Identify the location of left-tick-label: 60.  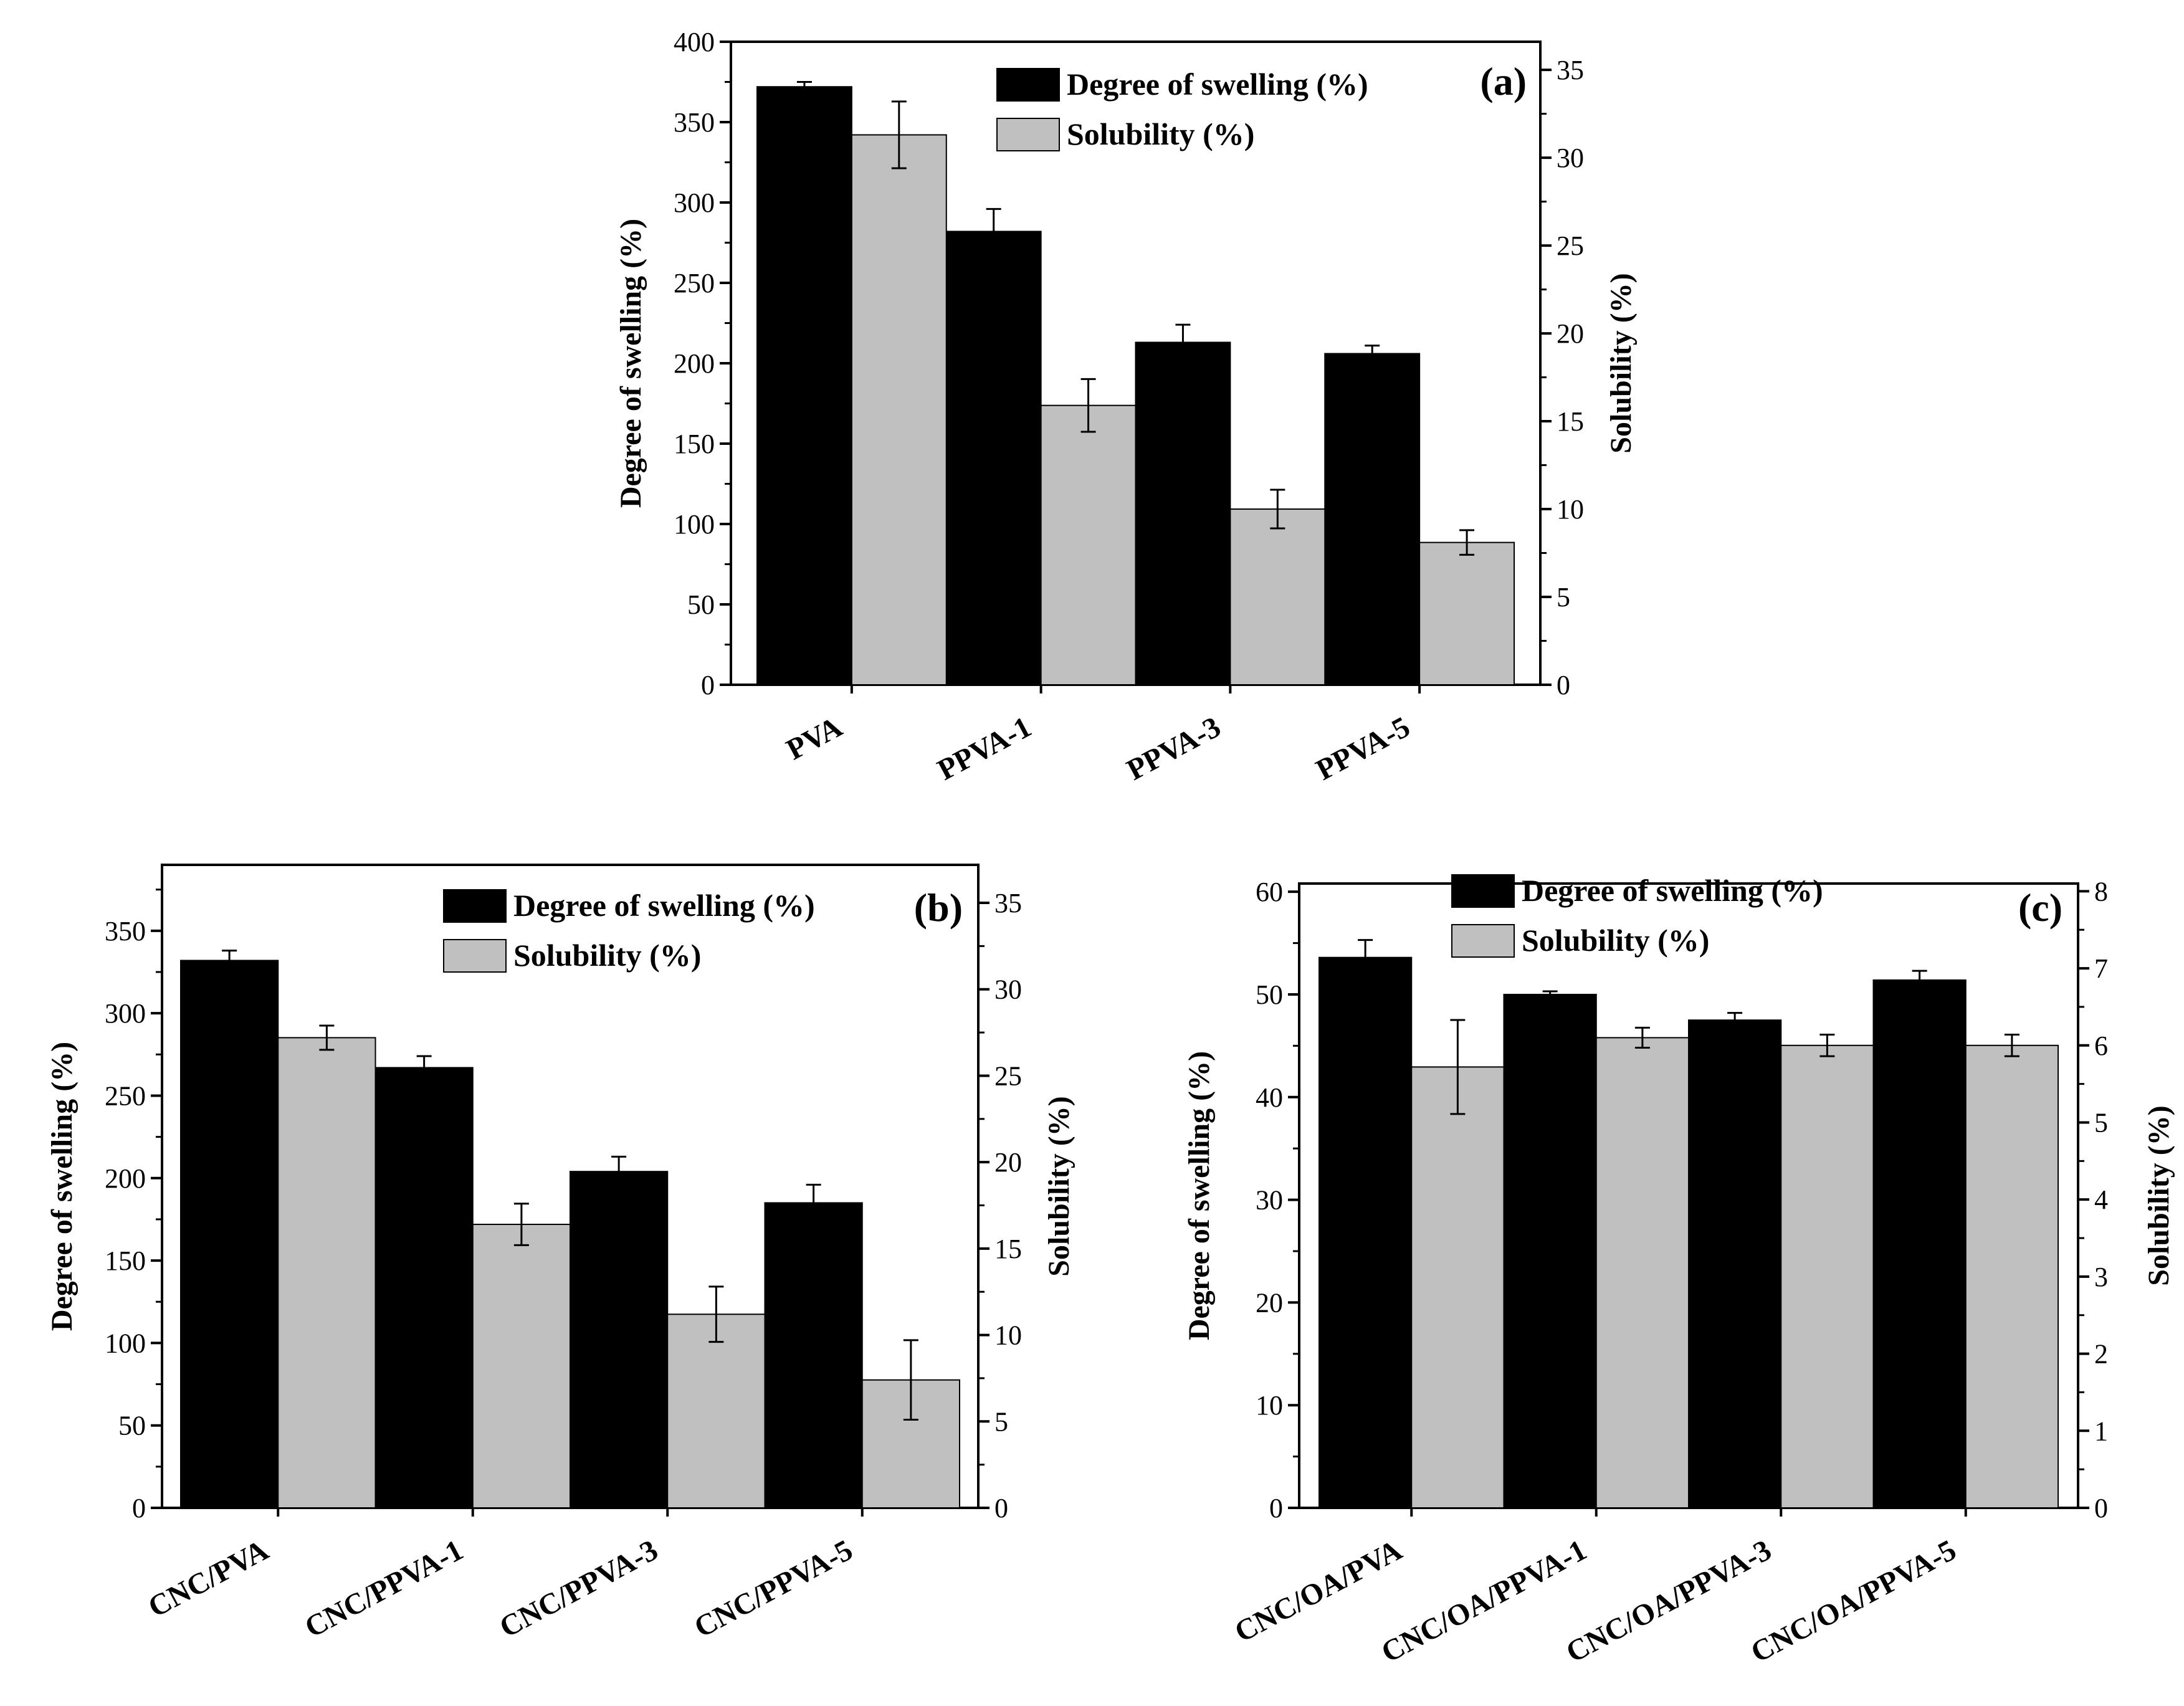
(1270, 892).